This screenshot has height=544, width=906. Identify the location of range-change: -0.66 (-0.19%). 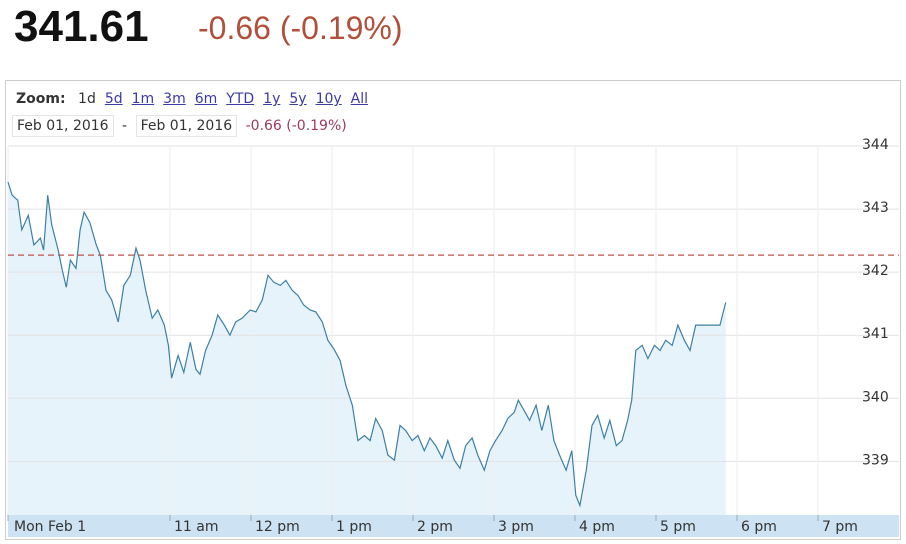
(296, 126).